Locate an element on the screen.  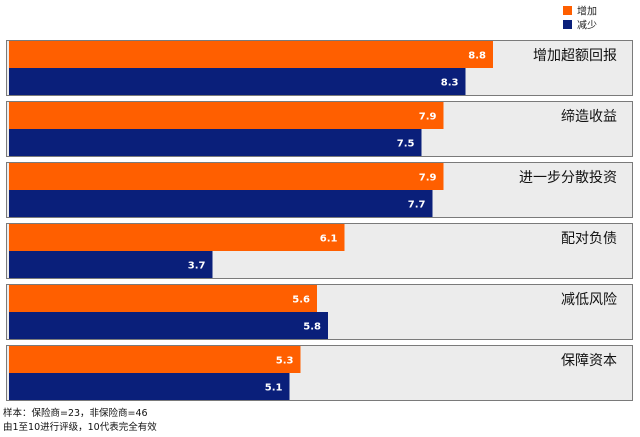
category-label-4: 减低风险 is located at coordinates (589, 300).